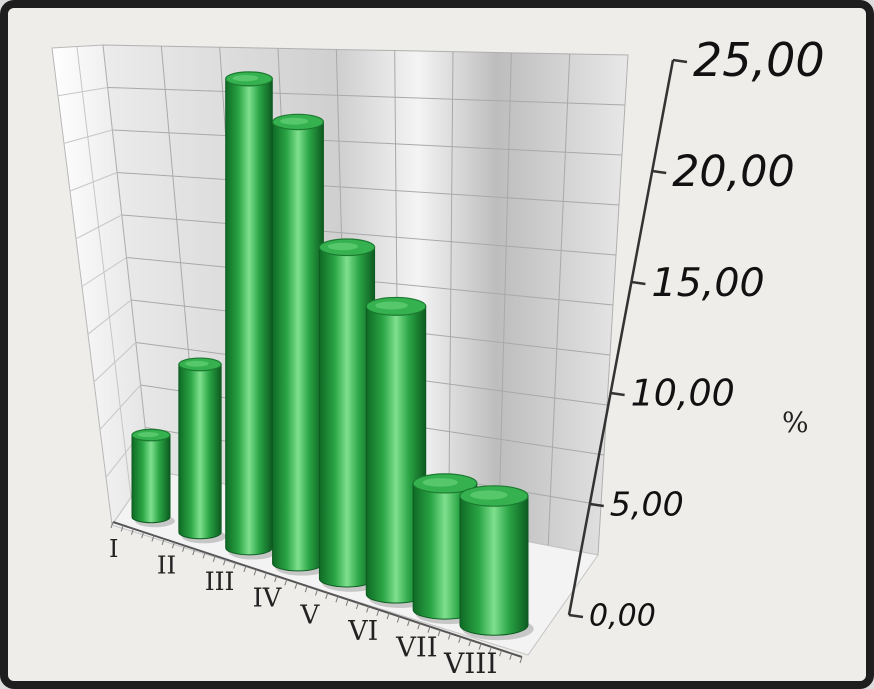 This screenshot has width=874, height=689. I want to click on x-tick-label-II: II, so click(166, 565).